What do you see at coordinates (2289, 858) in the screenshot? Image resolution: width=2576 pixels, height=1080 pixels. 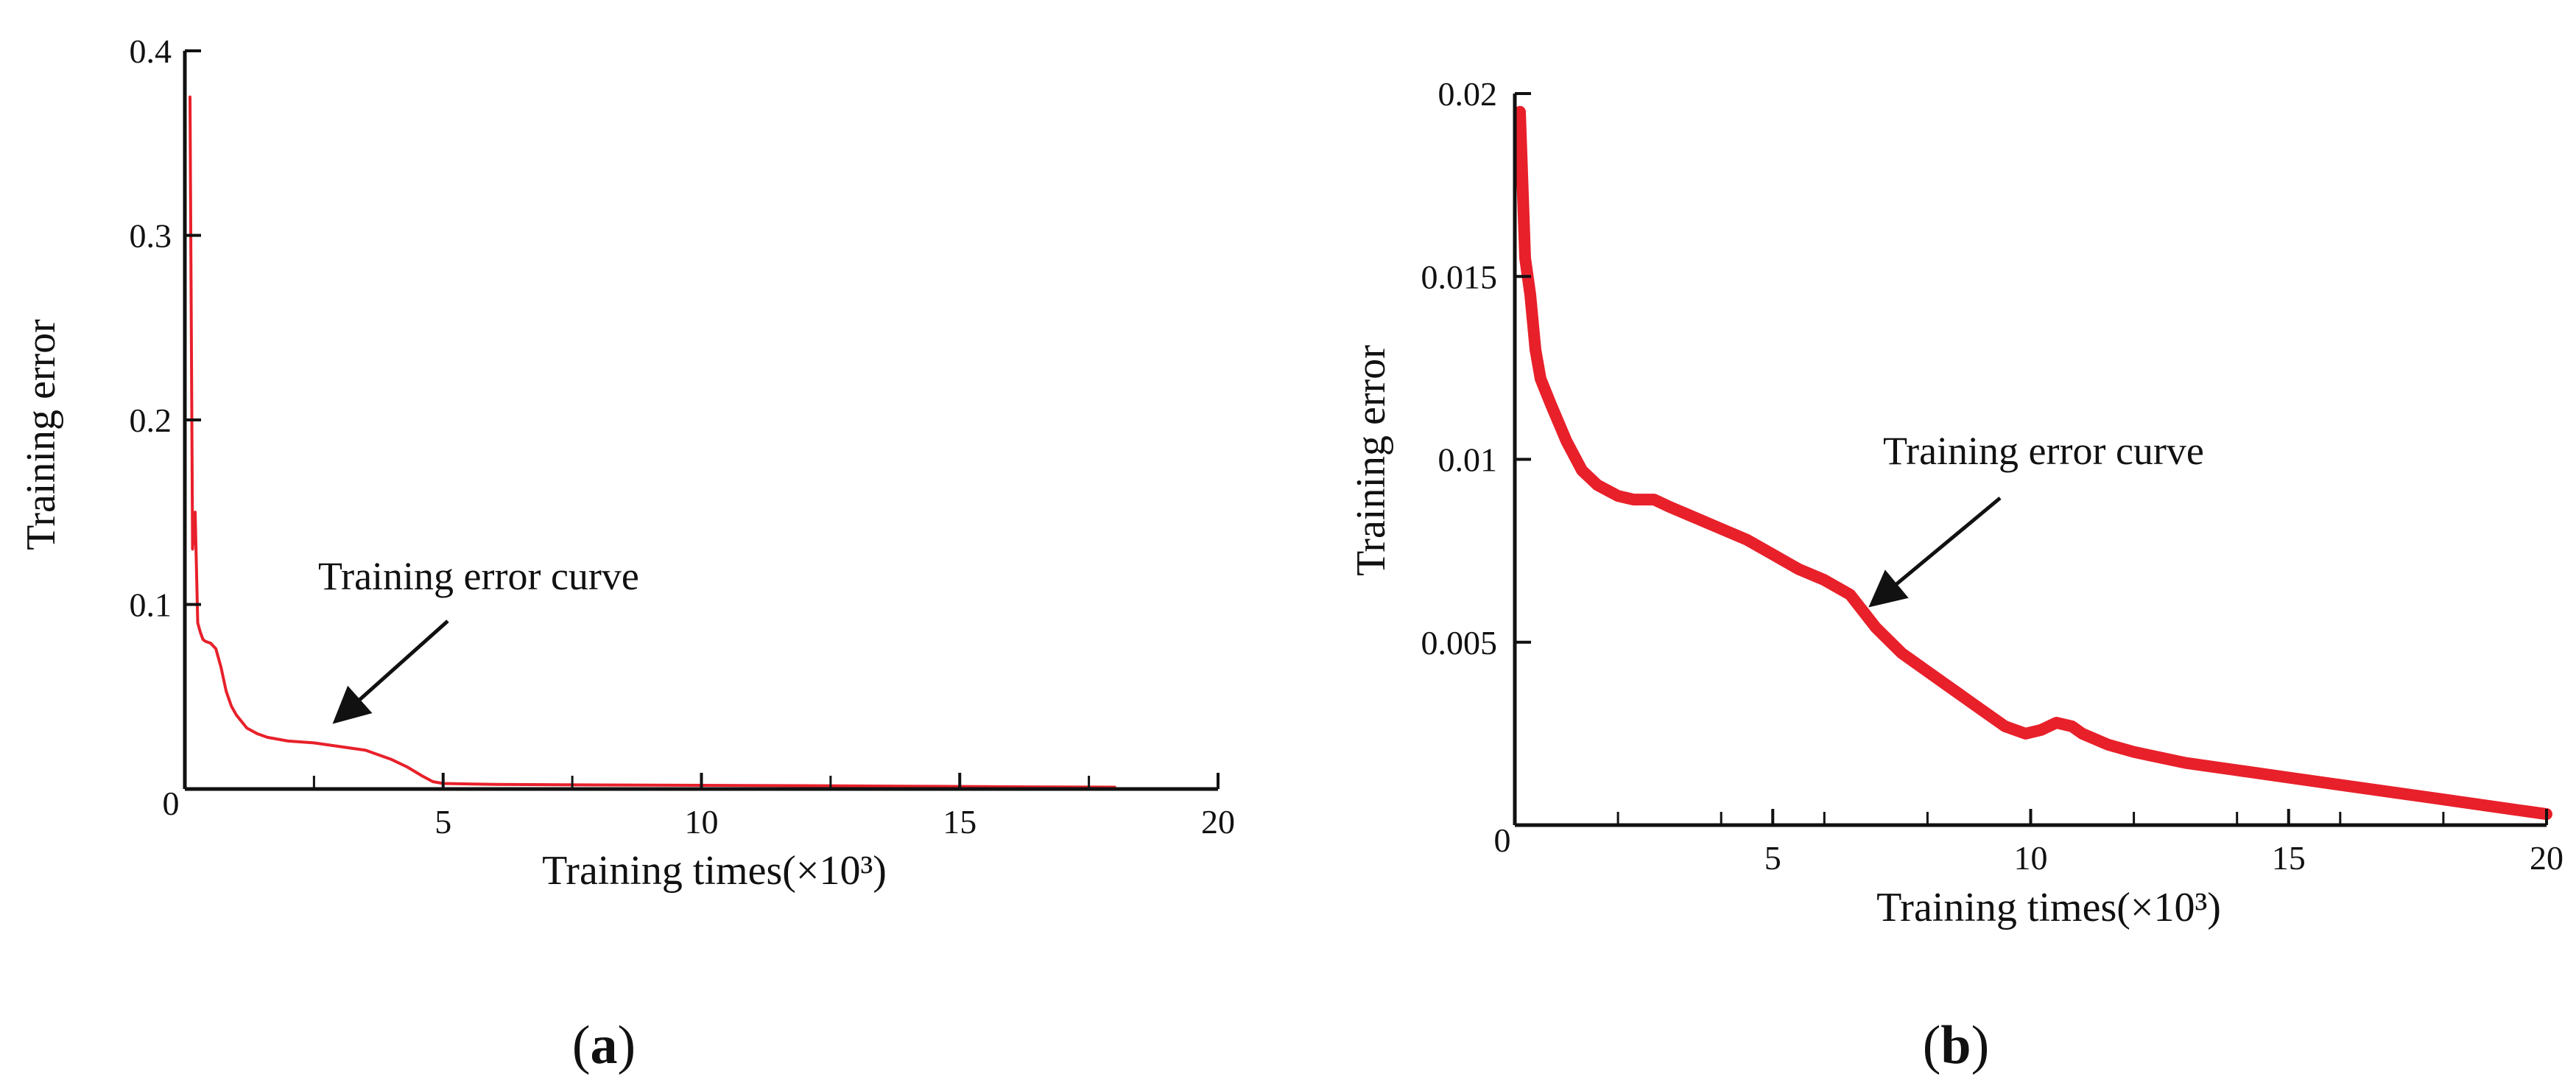 I see `panel-b-x-tick-label: 15` at bounding box center [2289, 858].